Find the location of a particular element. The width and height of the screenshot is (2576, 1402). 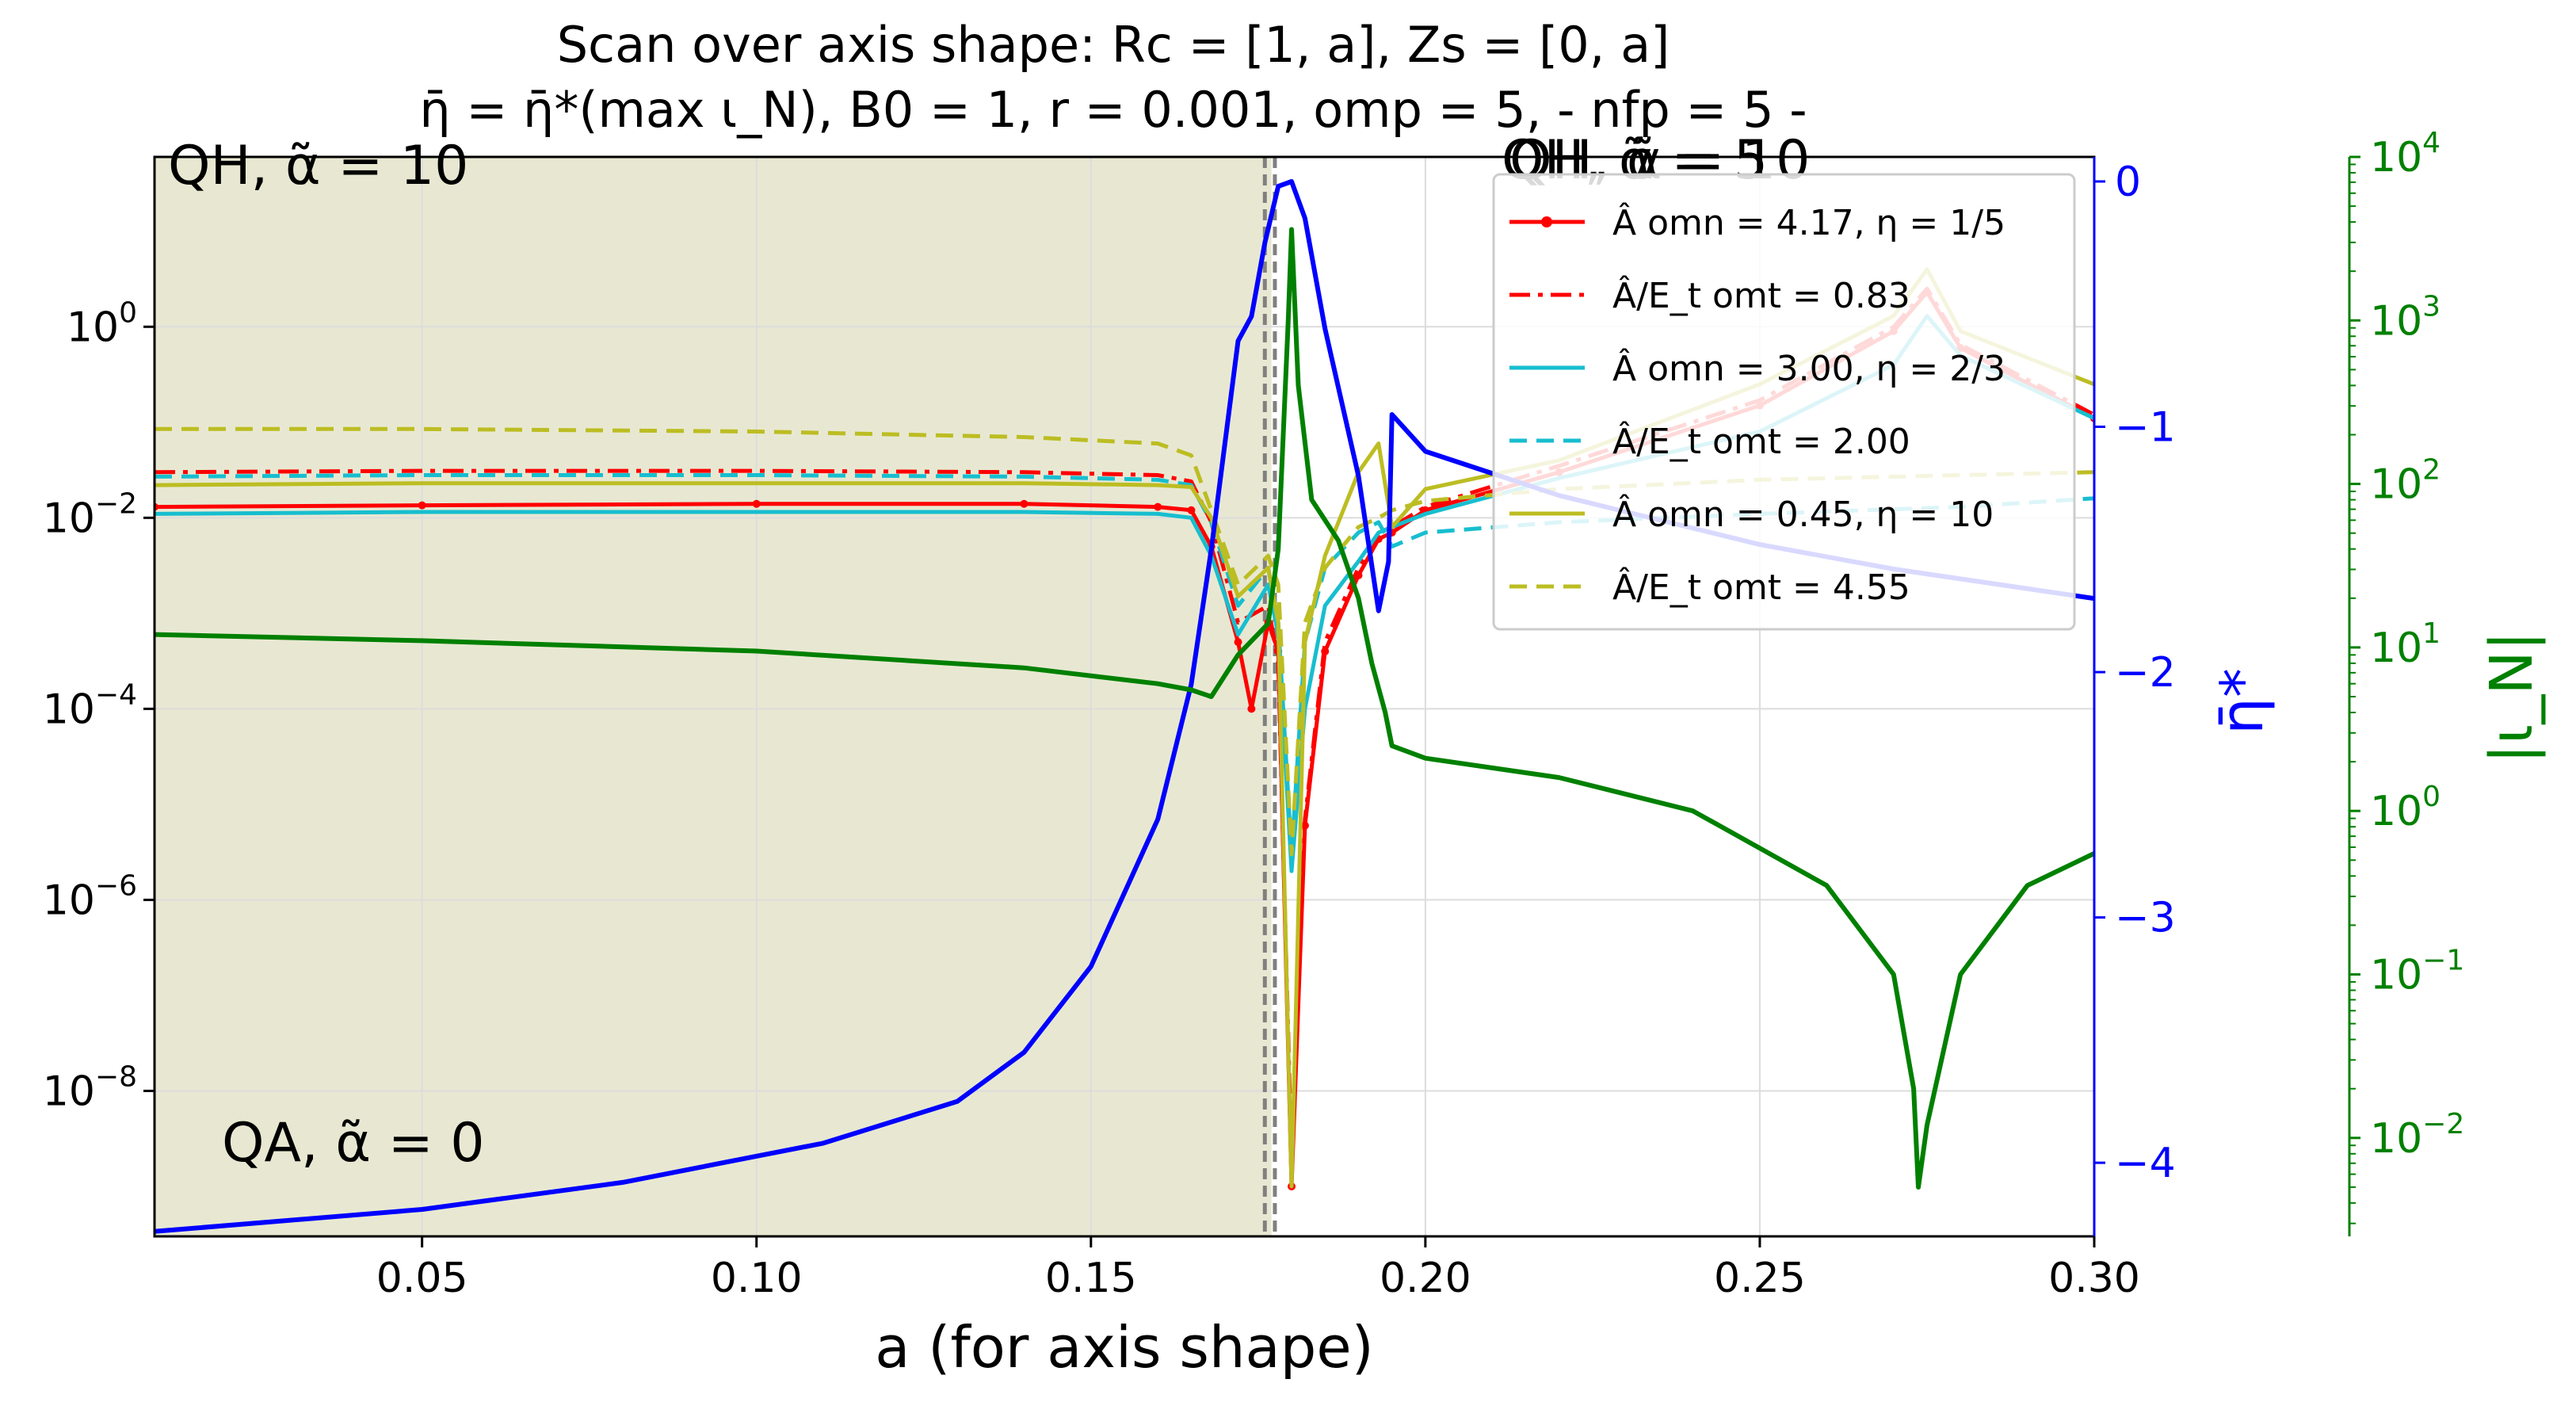

legend-label: Â omn = 0.45, η = 10 is located at coordinates (1803, 514).